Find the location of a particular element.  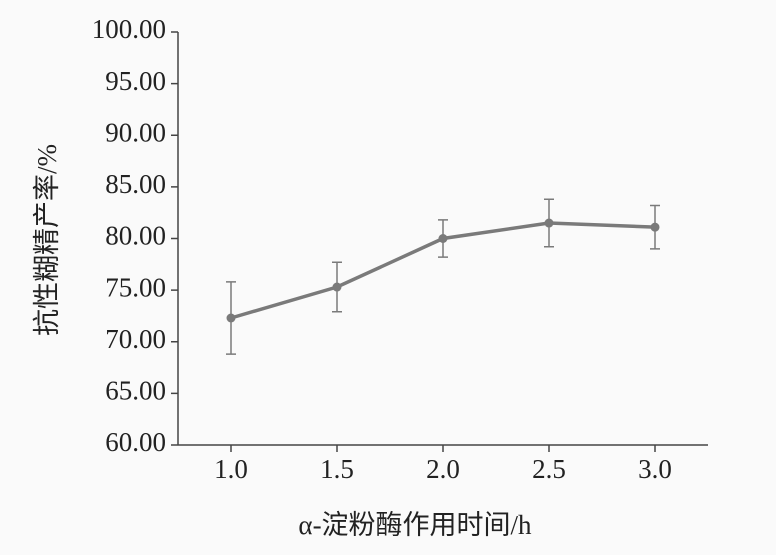

x-tick-label: 2.5 is located at coordinates (549, 469).